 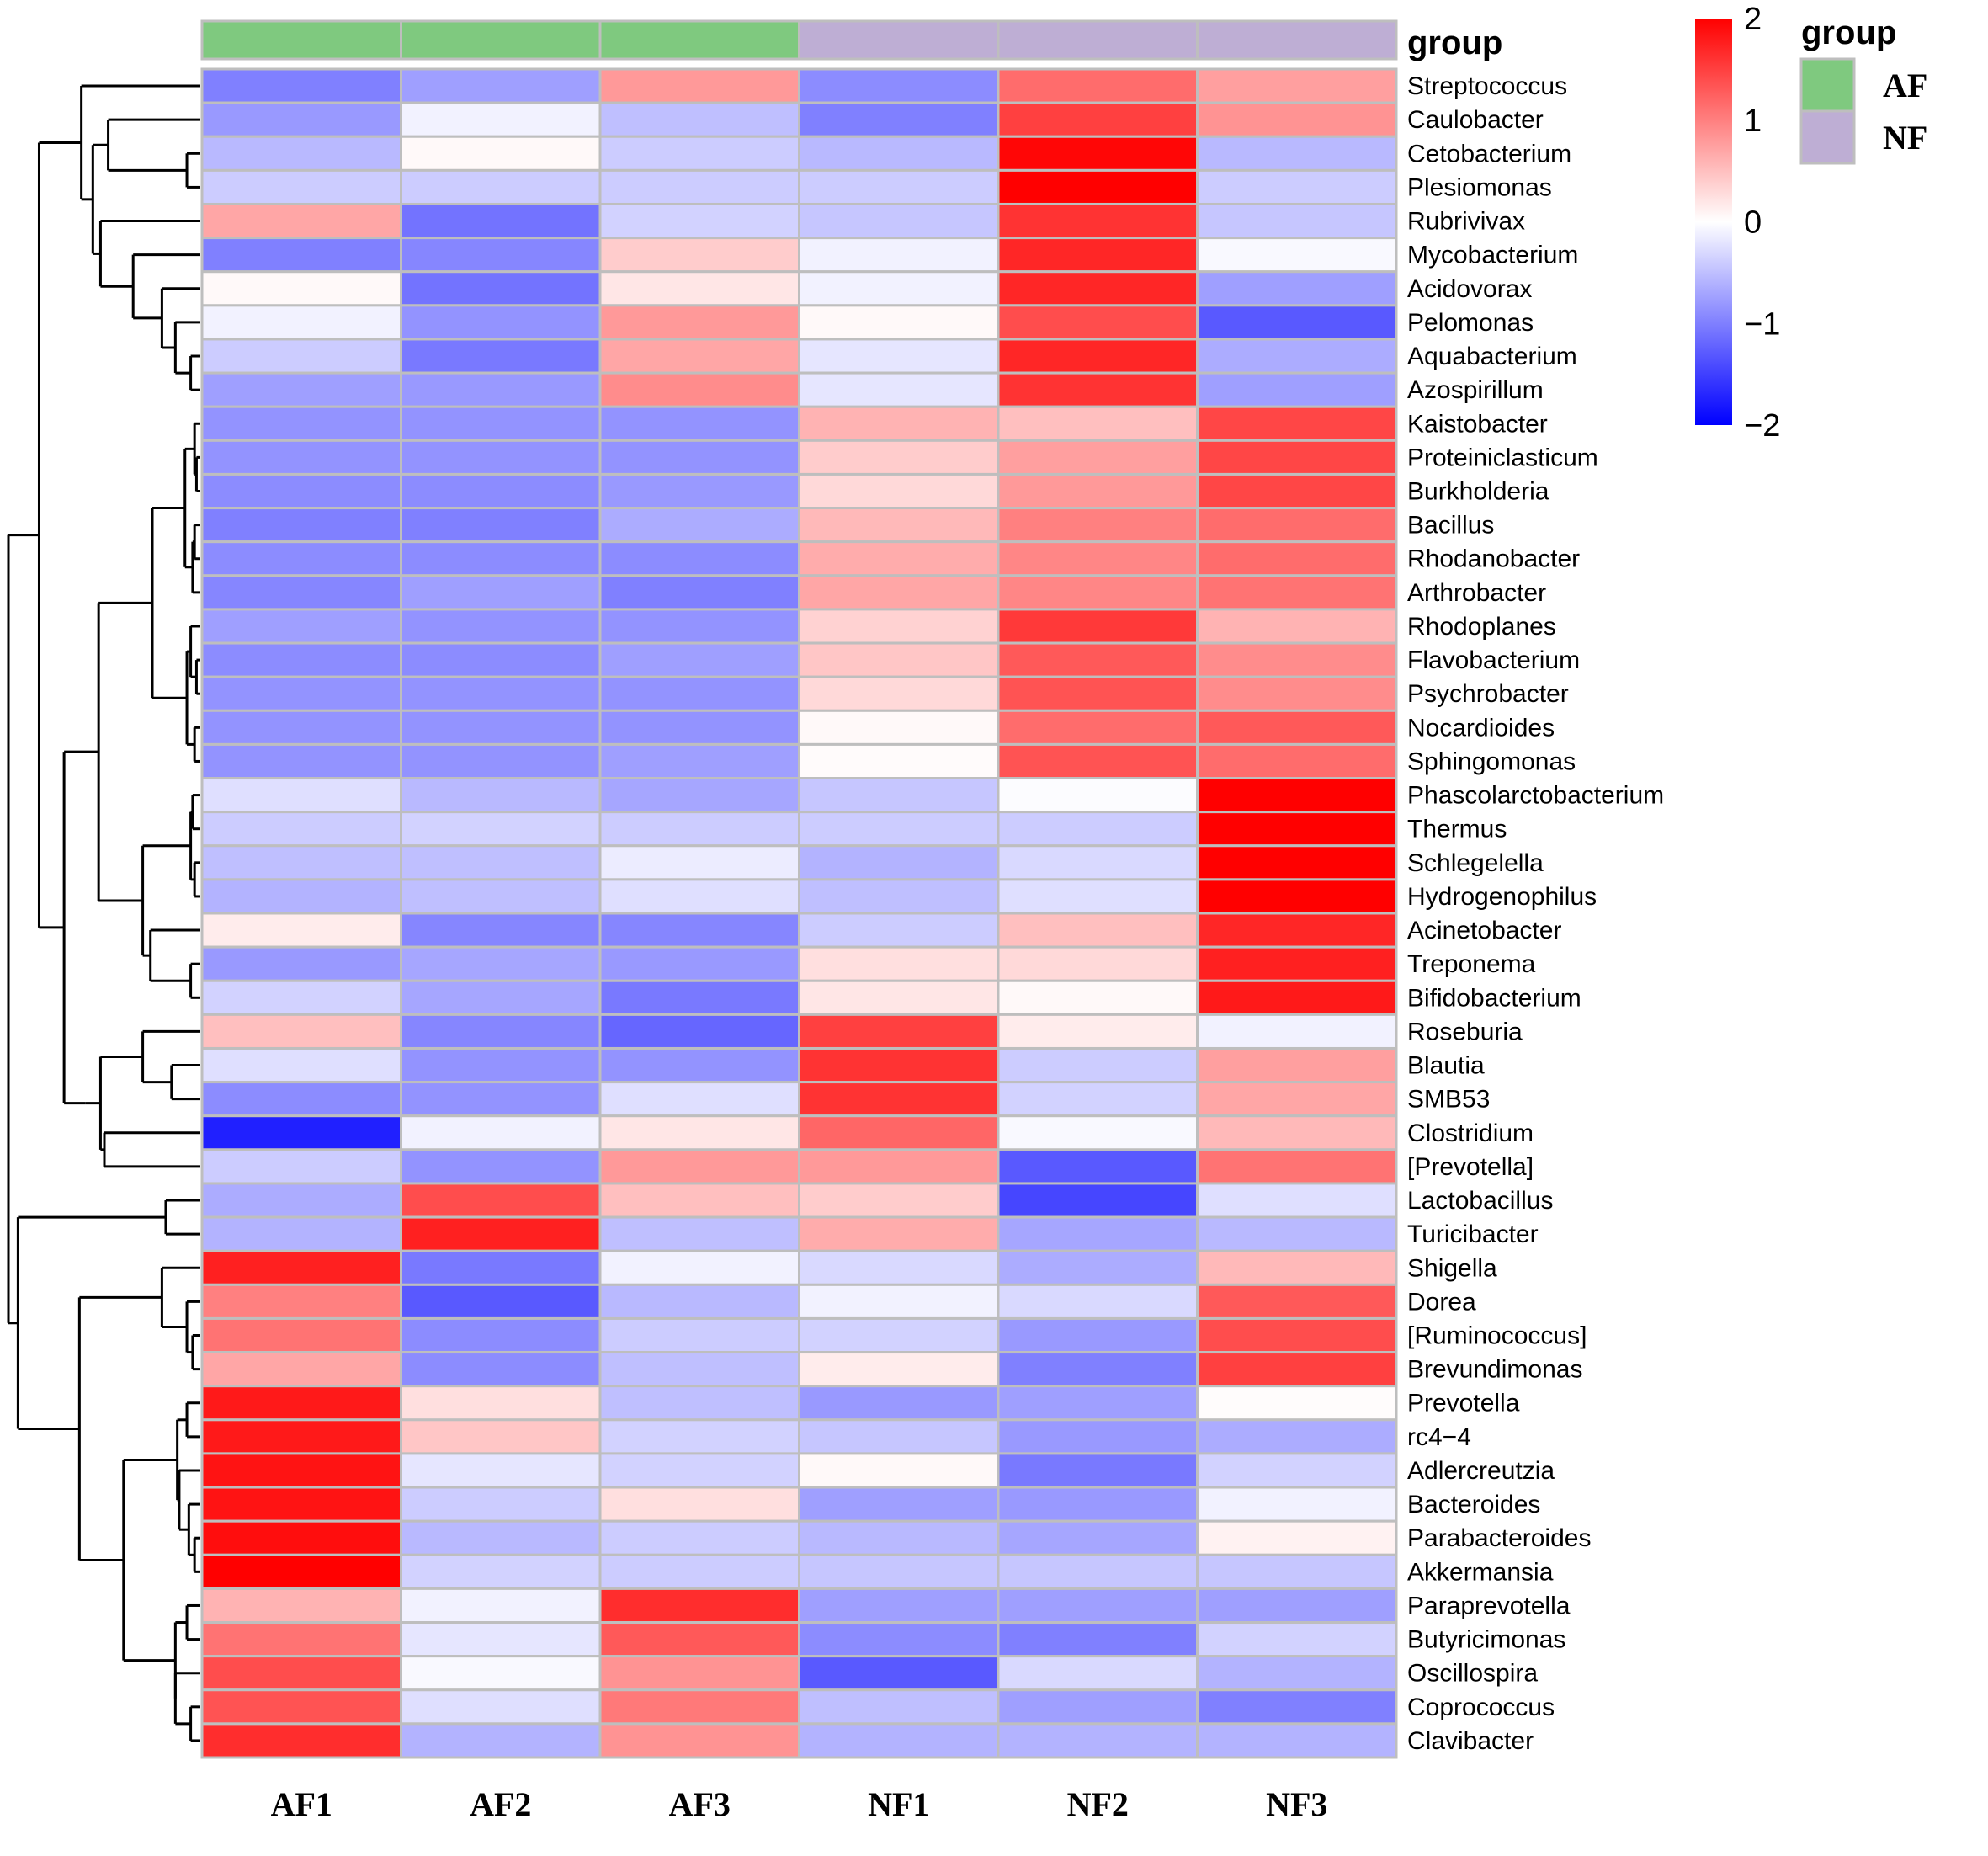 I want to click on group-legend-items: AF NF, so click(x=1863, y=111).